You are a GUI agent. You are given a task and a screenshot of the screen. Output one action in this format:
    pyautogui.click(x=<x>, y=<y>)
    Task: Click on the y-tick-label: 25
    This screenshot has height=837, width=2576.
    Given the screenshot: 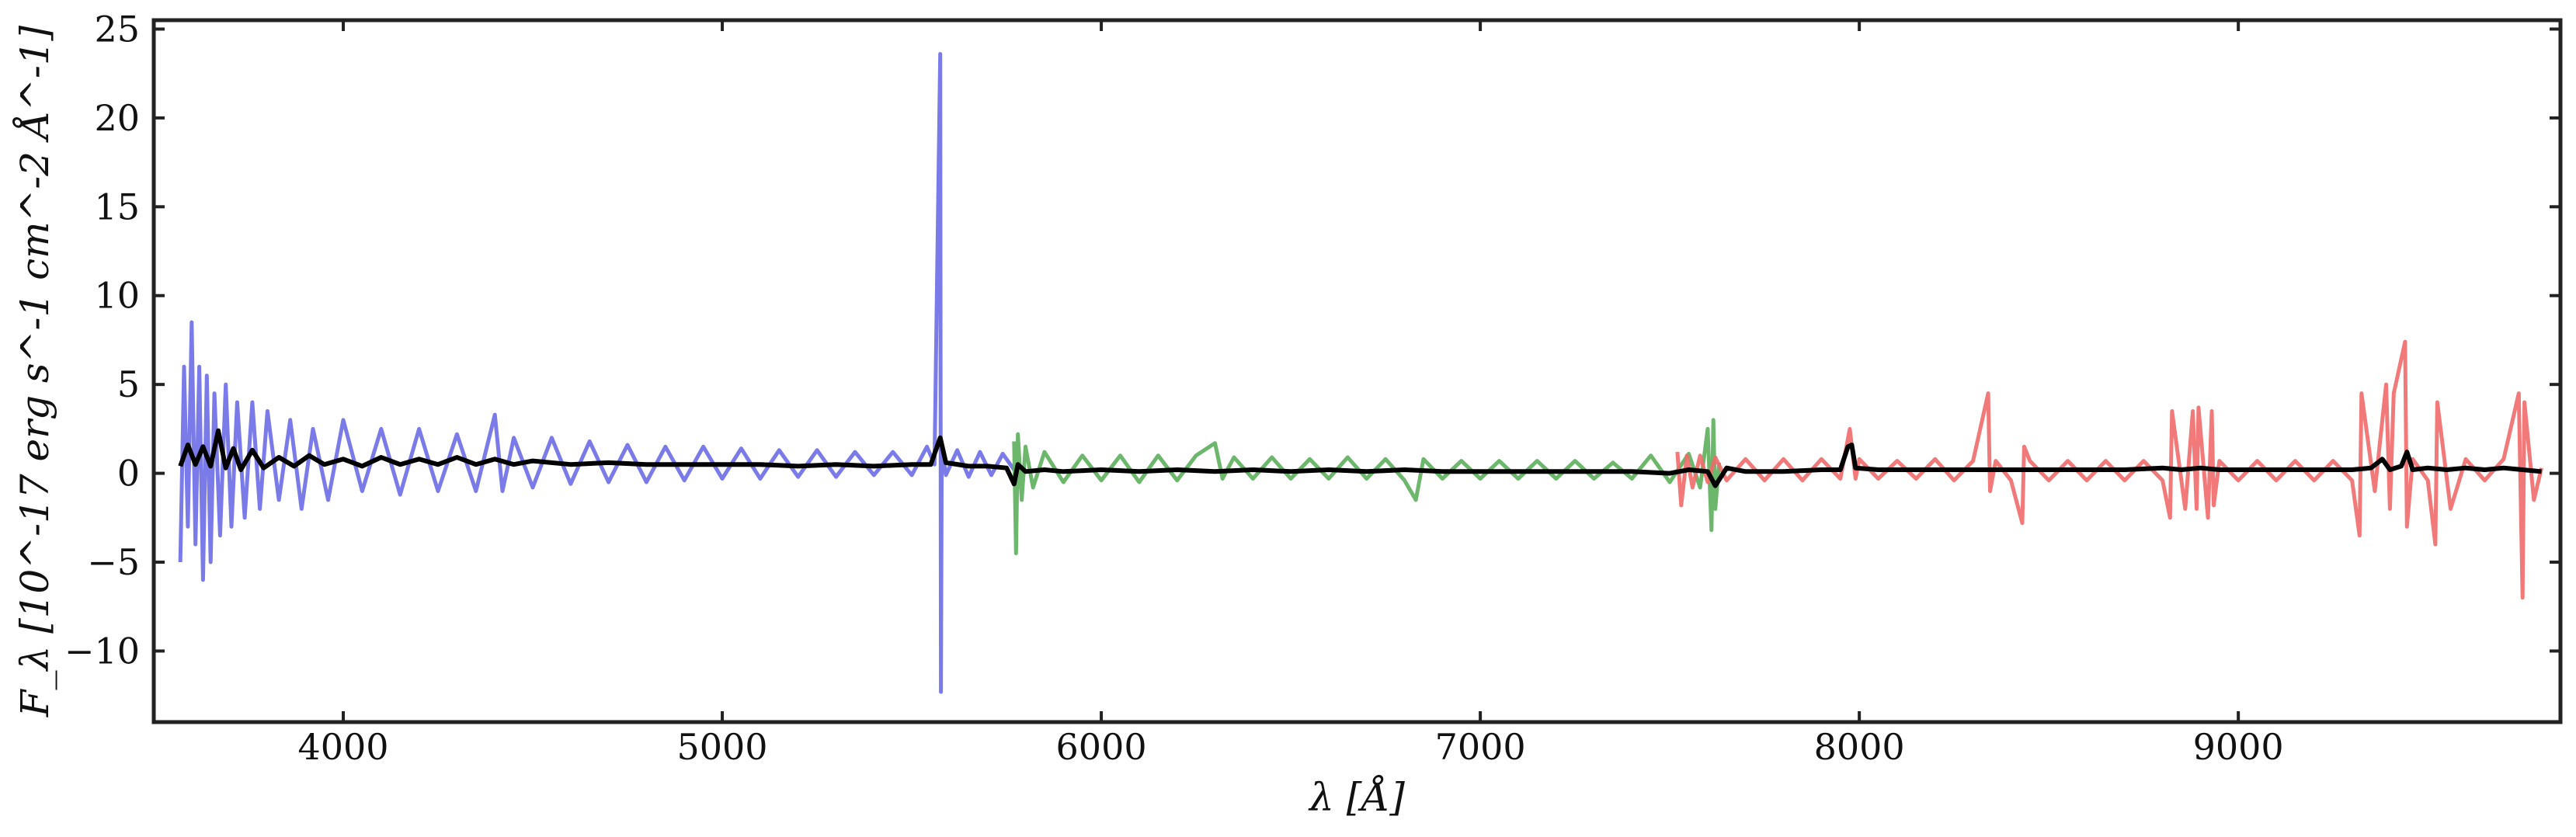 What is the action you would take?
    pyautogui.click(x=117, y=29)
    